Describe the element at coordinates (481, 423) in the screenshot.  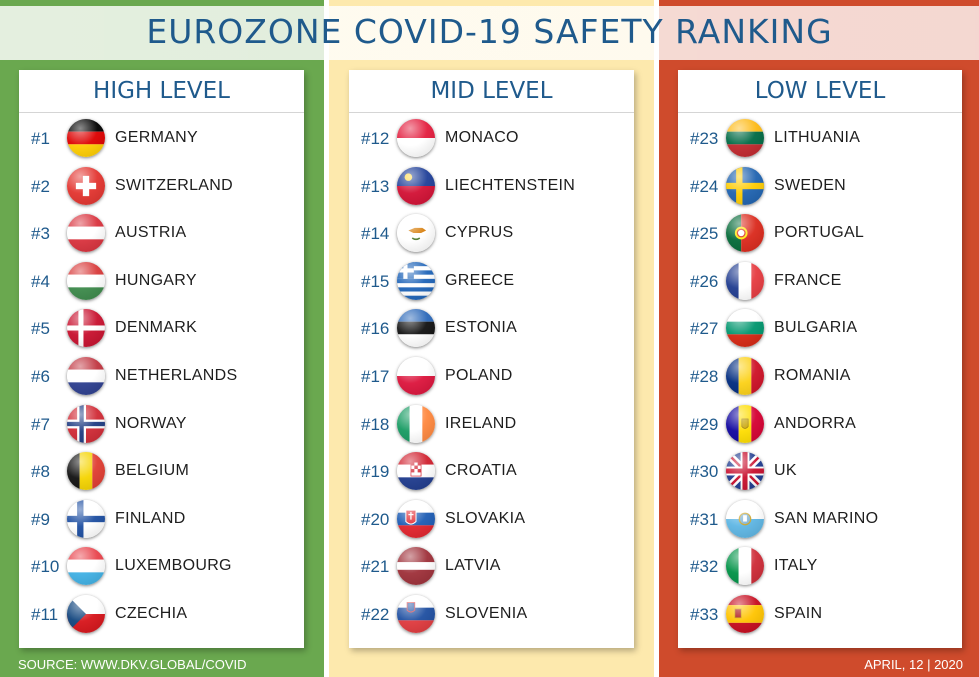
I see `country-name: IRELAND` at that location.